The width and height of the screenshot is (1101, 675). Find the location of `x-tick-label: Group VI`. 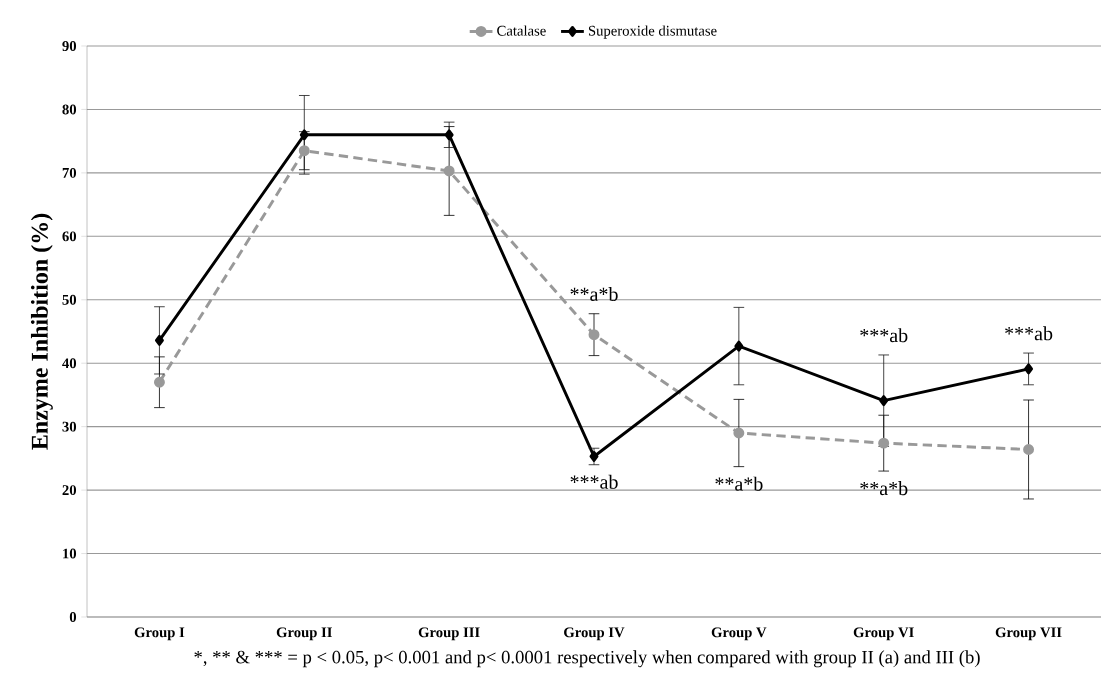

x-tick-label: Group VI is located at coordinates (883, 634).